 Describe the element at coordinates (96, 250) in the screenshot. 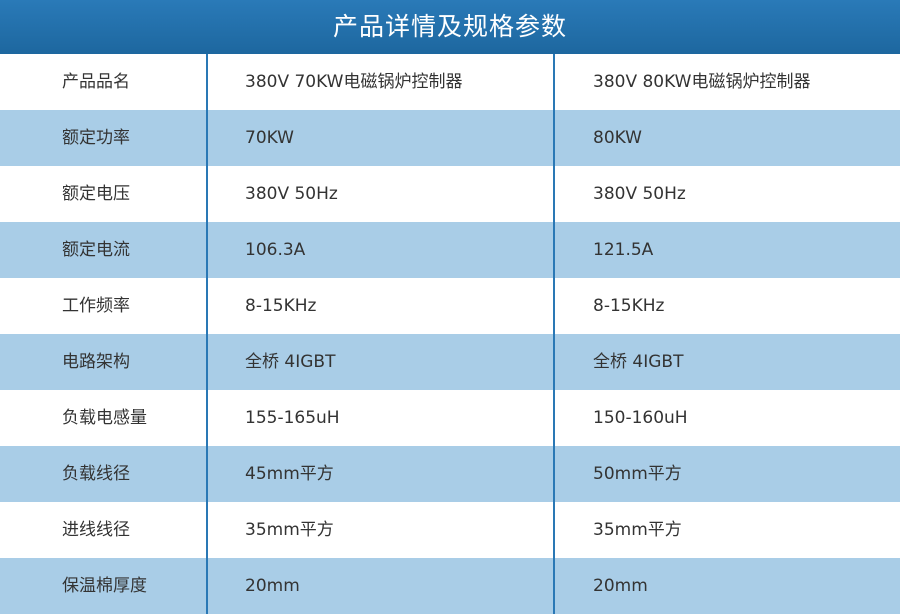

I see `spec-label: 额定电流` at that location.